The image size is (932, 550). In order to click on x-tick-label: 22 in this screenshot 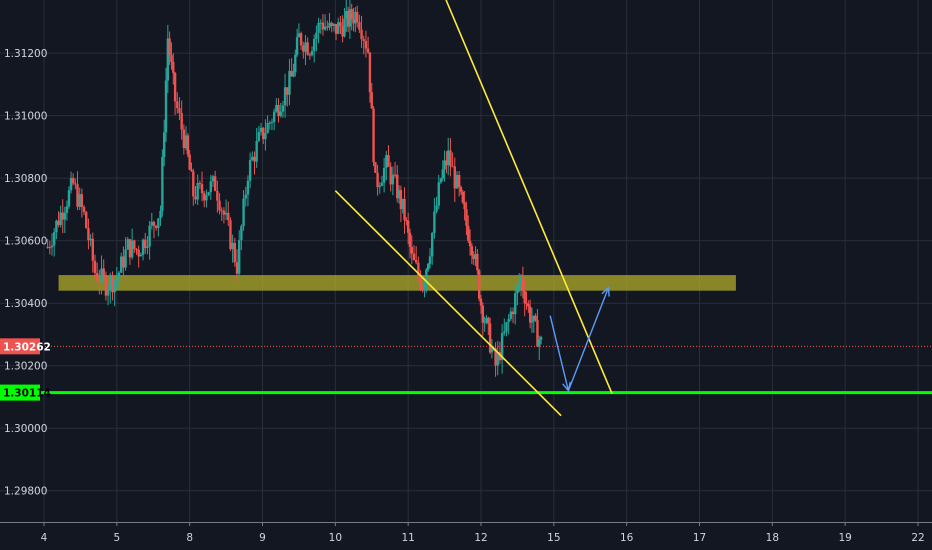, I will do `click(917, 538)`.